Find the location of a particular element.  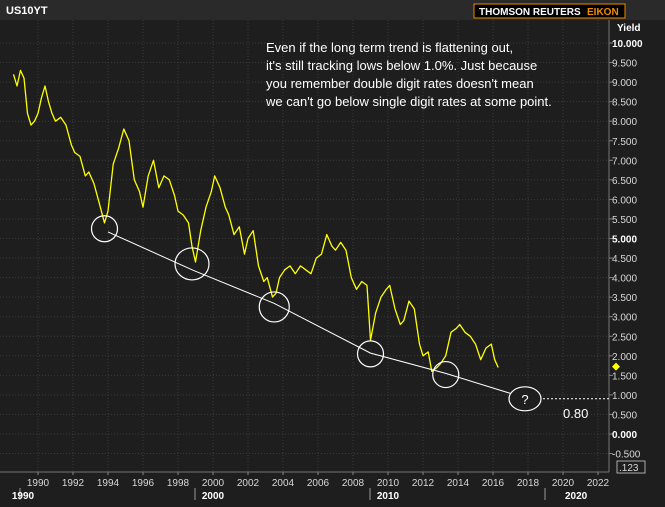

y-tick-label: 5.000 is located at coordinates (624, 240).